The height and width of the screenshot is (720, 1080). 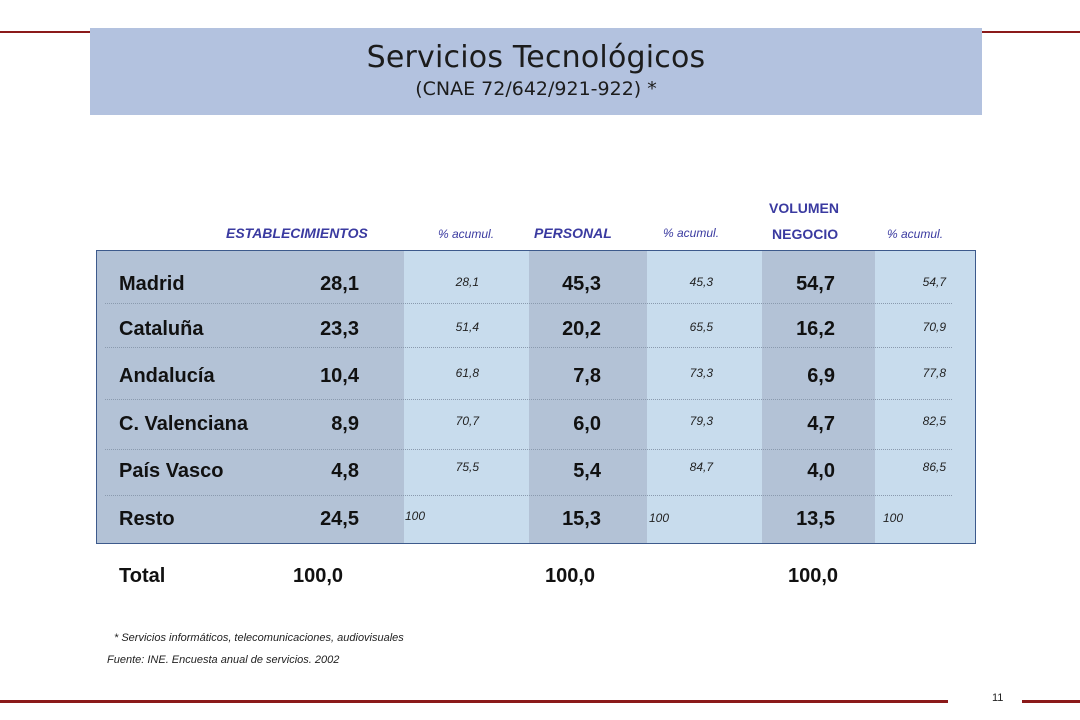 What do you see at coordinates (466, 234) in the screenshot?
I see `header-acumul-1: % acumul.` at bounding box center [466, 234].